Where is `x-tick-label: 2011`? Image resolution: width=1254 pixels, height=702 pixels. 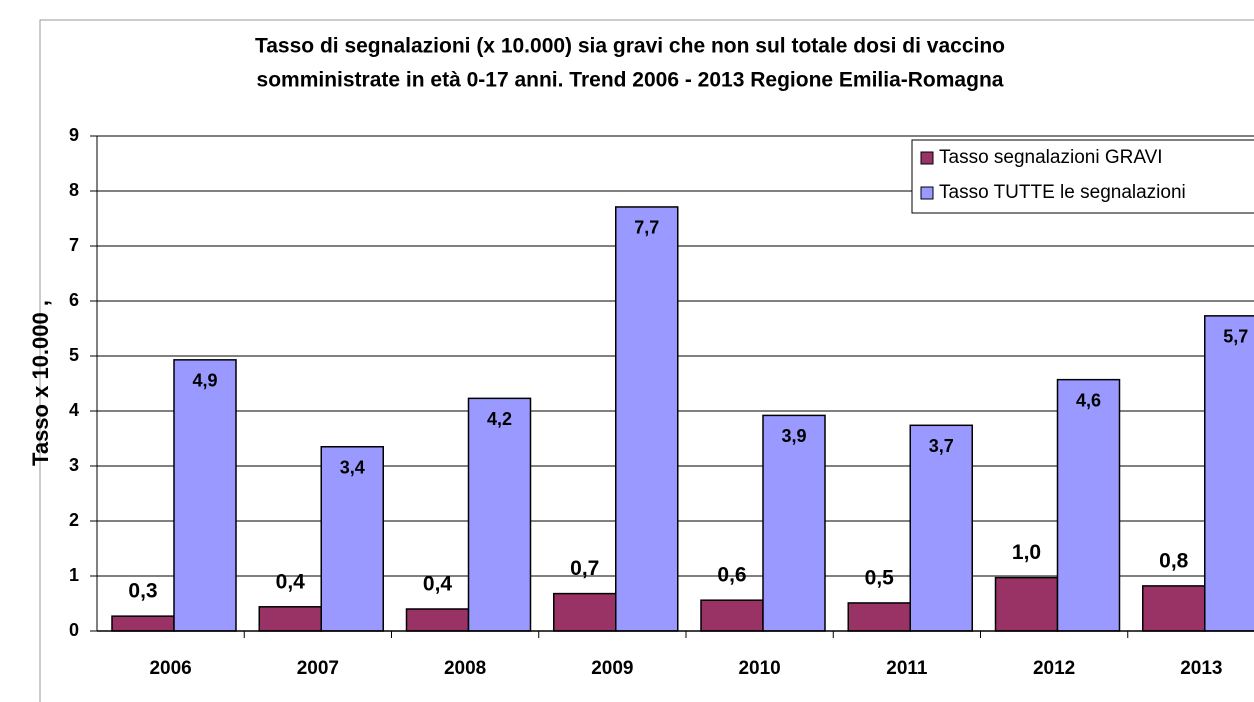
x-tick-label: 2011 is located at coordinates (907, 668).